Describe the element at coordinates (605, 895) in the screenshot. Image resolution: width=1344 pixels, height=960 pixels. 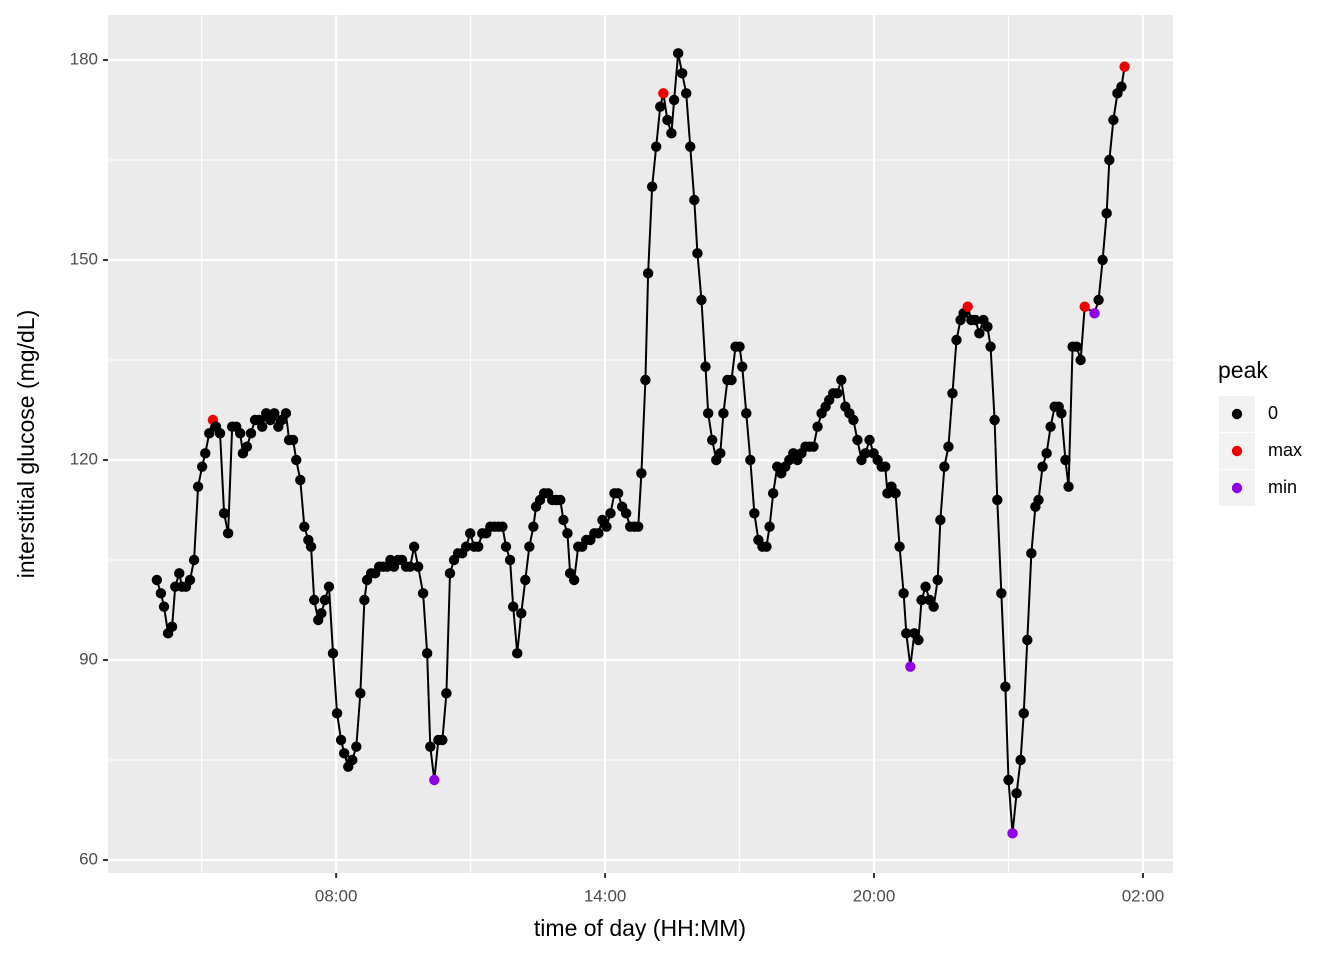
I see `x-tick-label: 14:00` at that location.